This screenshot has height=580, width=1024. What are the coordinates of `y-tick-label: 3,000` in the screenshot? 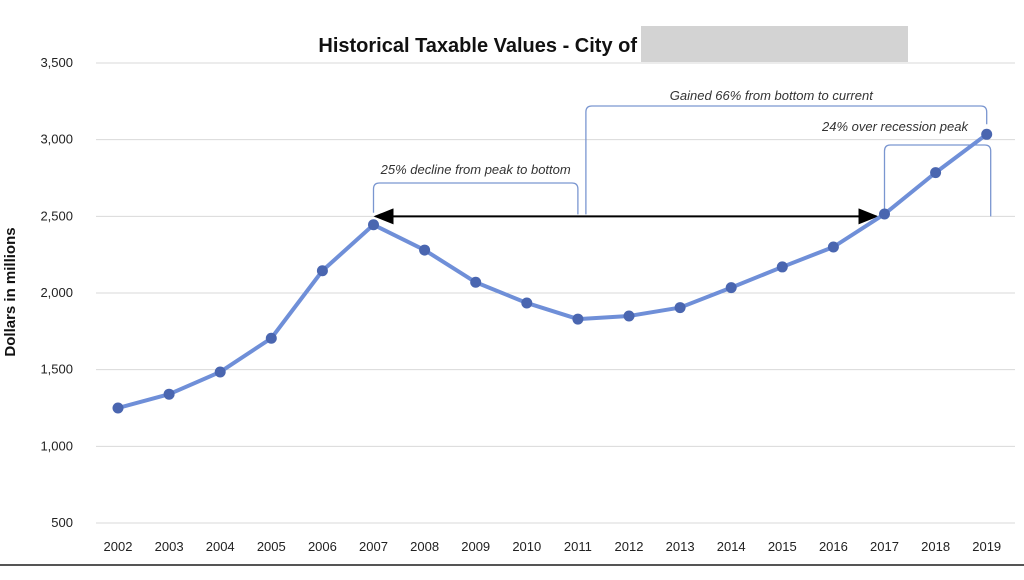 It's located at (56, 139).